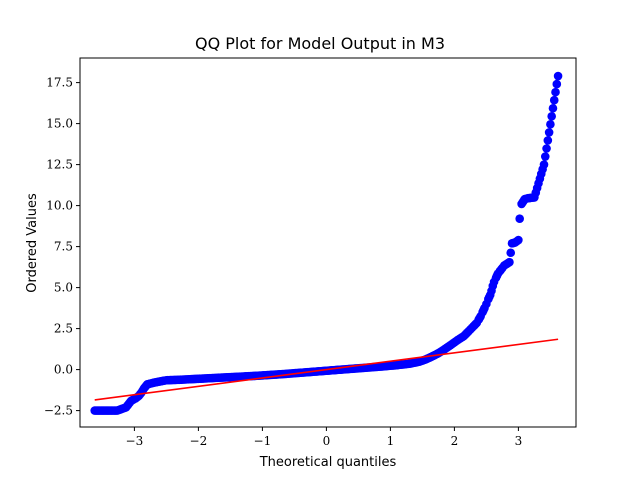  I want to click on y-tick-label: 5.0, so click(63, 288).